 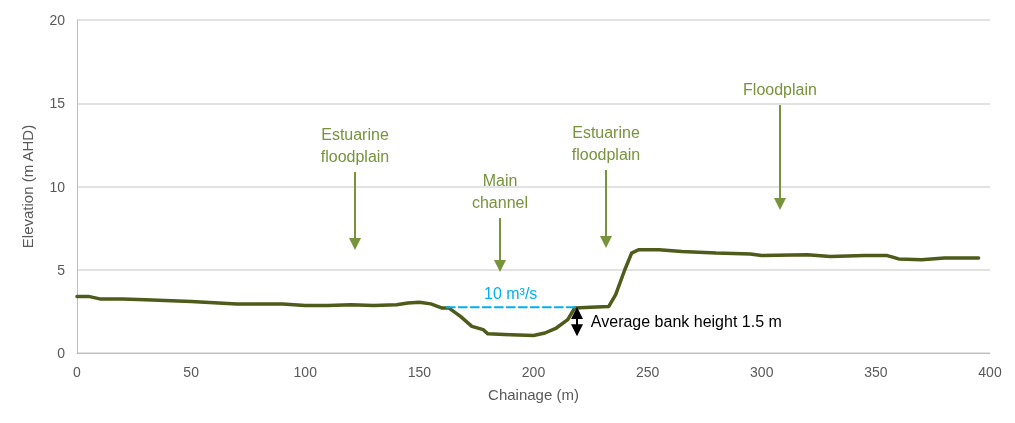 I want to click on x-tick-label: 350, so click(x=876, y=372).